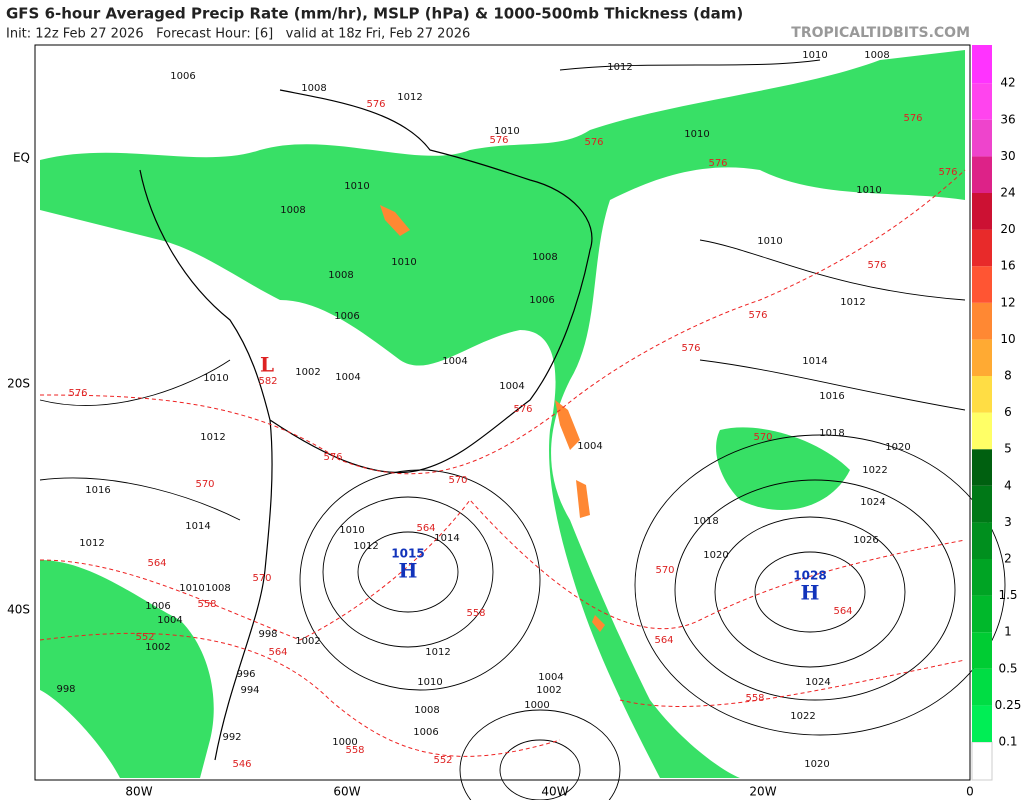 Image resolution: width=1024 pixels, height=800 pixels. Describe the element at coordinates (1007, 668) in the screenshot. I see `colorbar-label: 0.5` at that location.